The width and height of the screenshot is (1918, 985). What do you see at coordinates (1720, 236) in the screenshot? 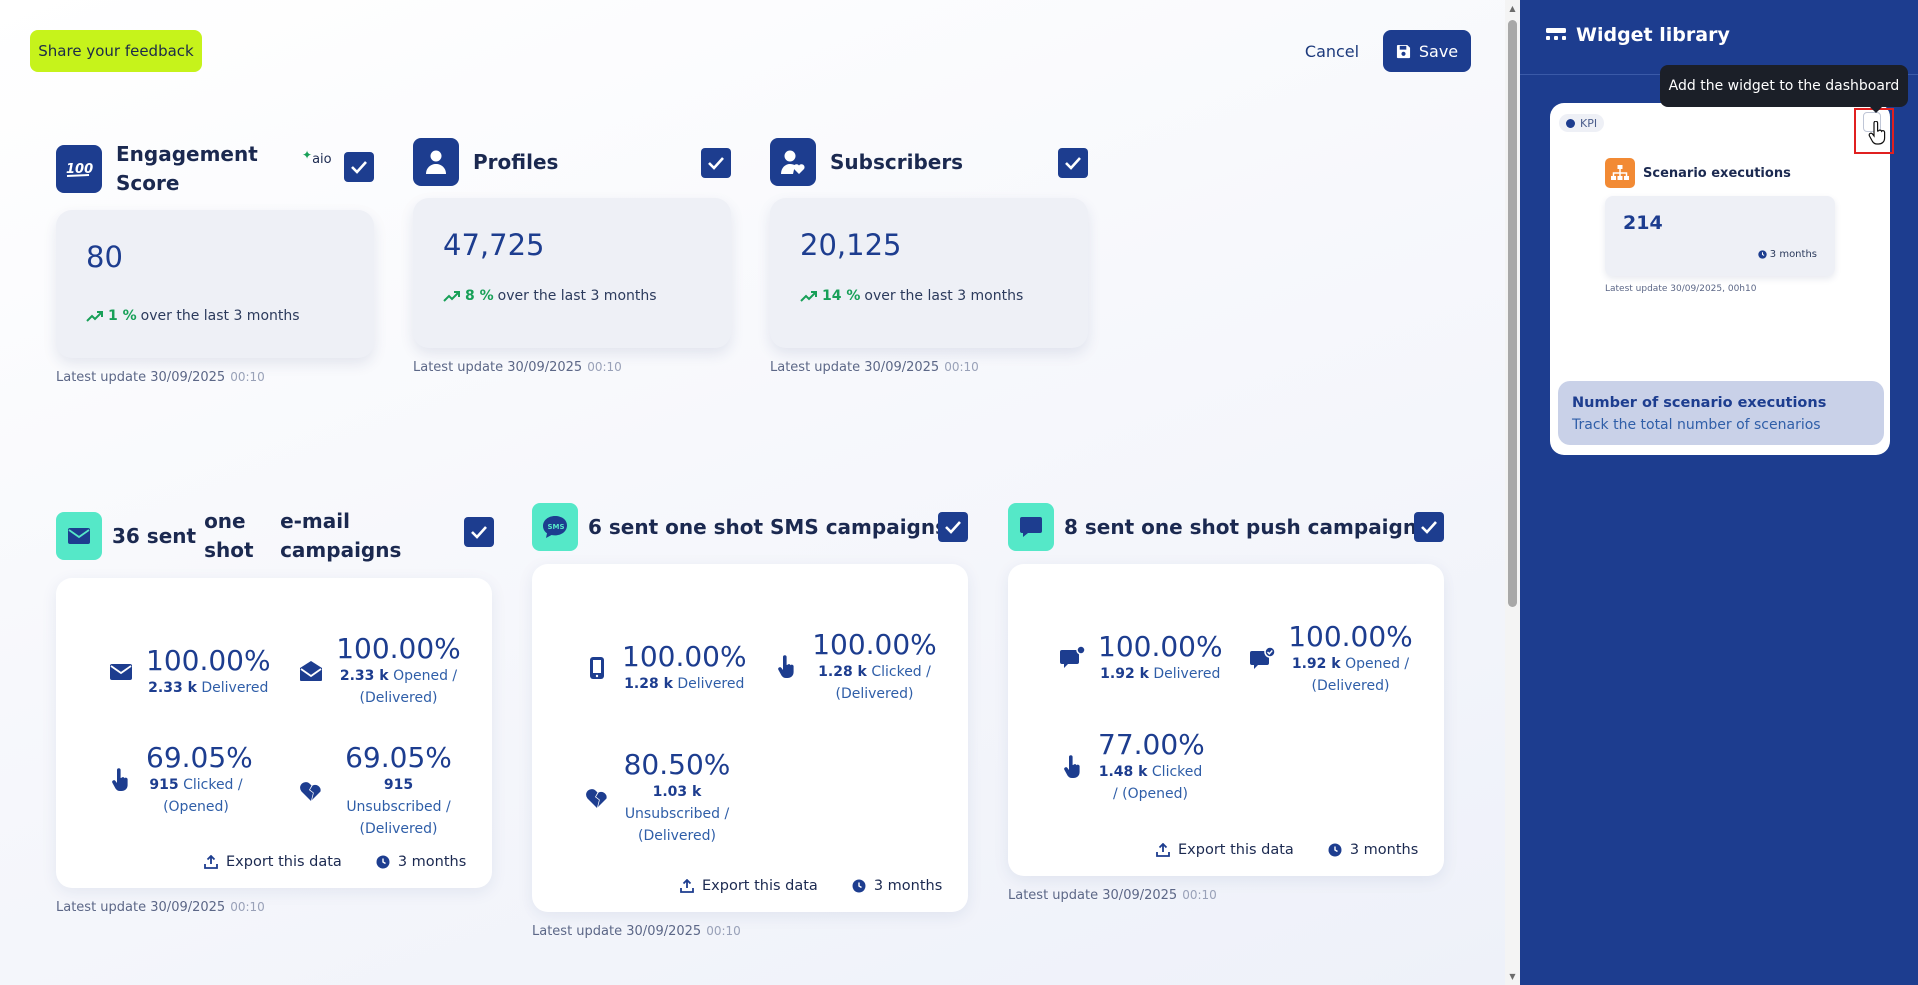
I see `preview-kpi-card: 214 3 months` at bounding box center [1720, 236].